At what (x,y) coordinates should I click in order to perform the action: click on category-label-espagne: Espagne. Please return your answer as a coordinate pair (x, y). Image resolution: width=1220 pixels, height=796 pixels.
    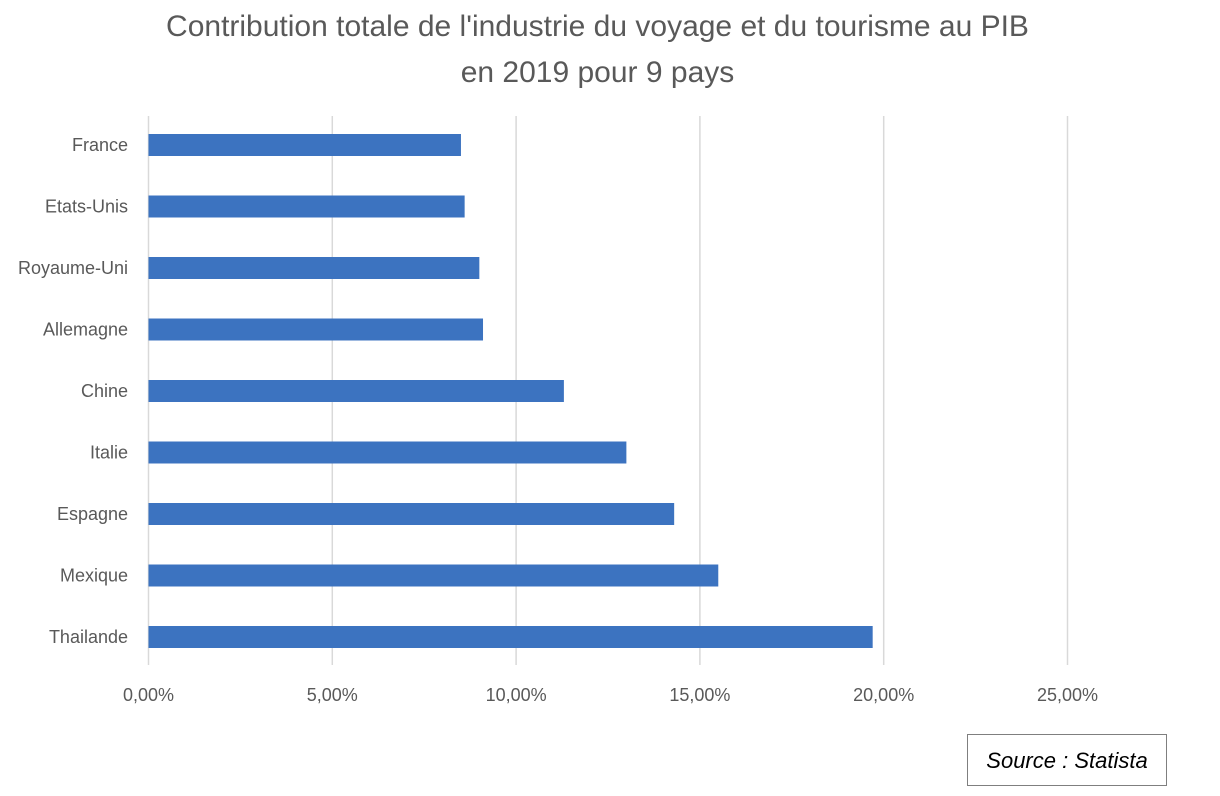
    Looking at the image, I should click on (92, 514).